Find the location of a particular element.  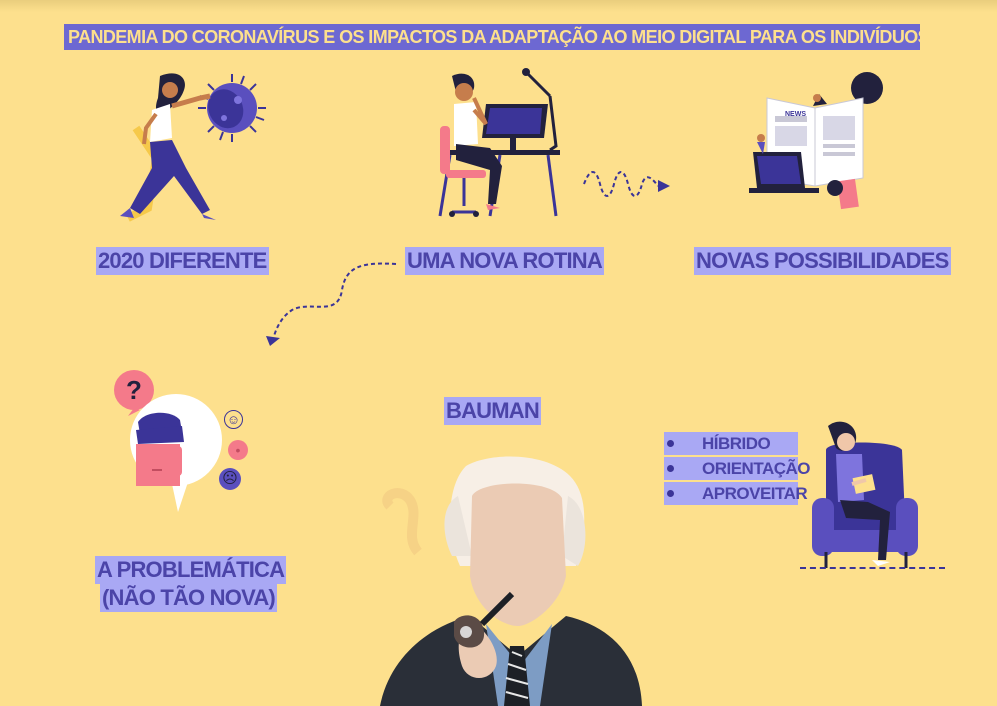

top-shade is located at coordinates (498, 6).